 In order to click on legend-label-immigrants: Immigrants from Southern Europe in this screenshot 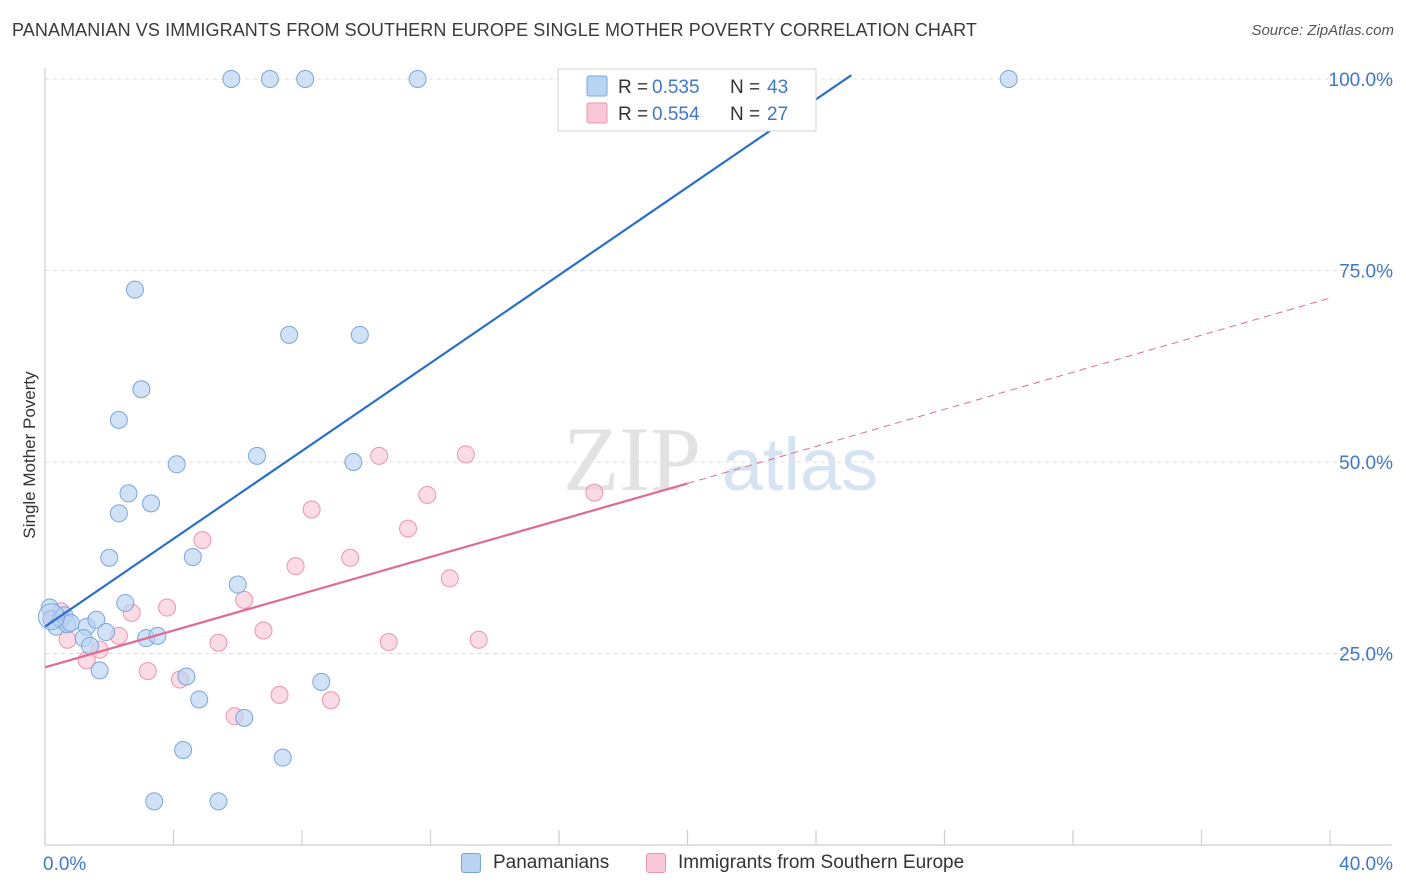, I will do `click(821, 862)`.